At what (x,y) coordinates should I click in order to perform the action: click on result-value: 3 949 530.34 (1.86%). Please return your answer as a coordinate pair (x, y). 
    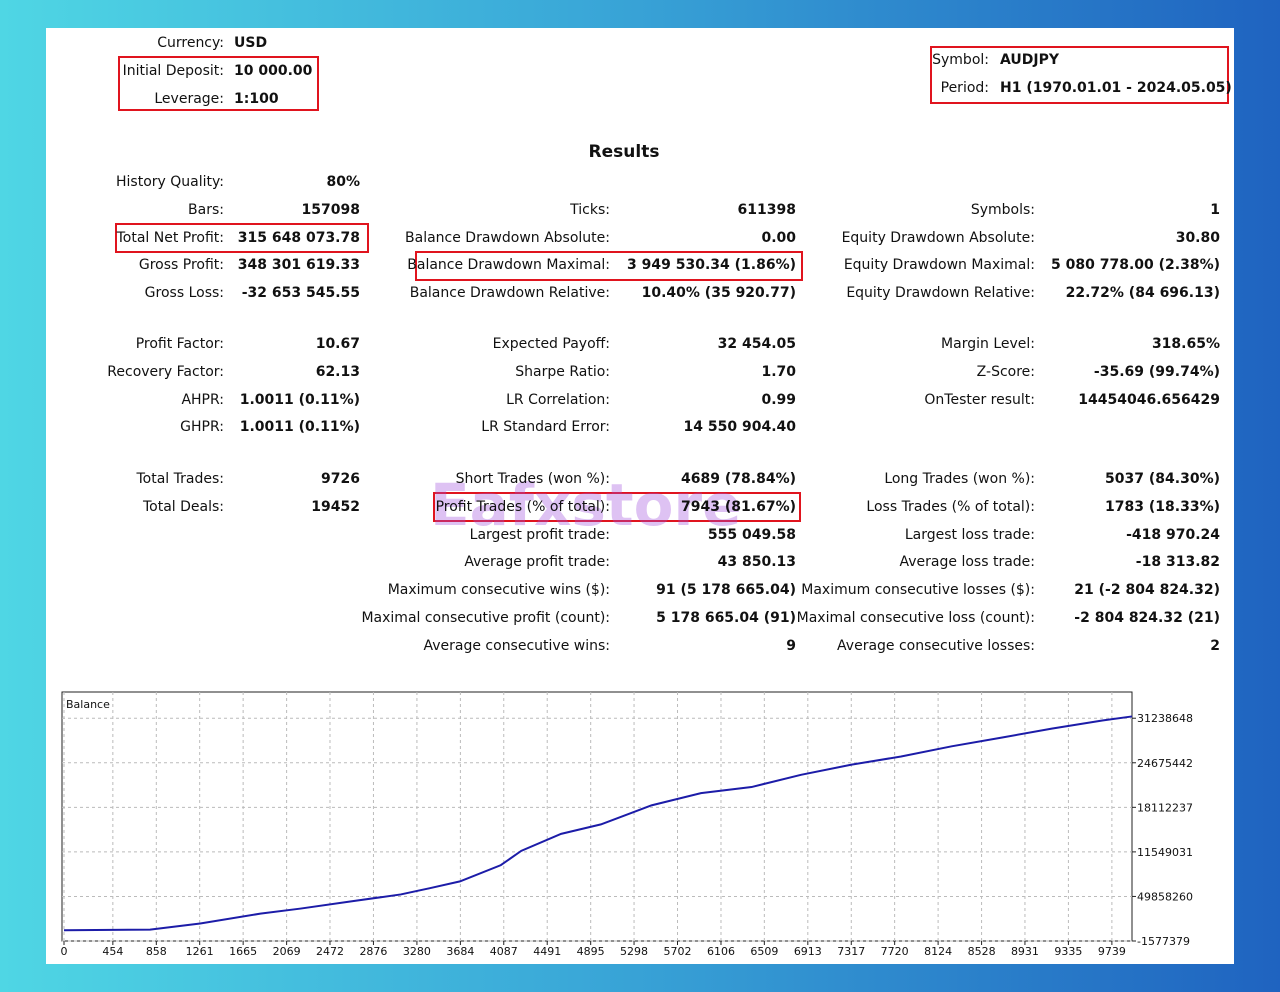
    Looking at the image, I should click on (711, 265).